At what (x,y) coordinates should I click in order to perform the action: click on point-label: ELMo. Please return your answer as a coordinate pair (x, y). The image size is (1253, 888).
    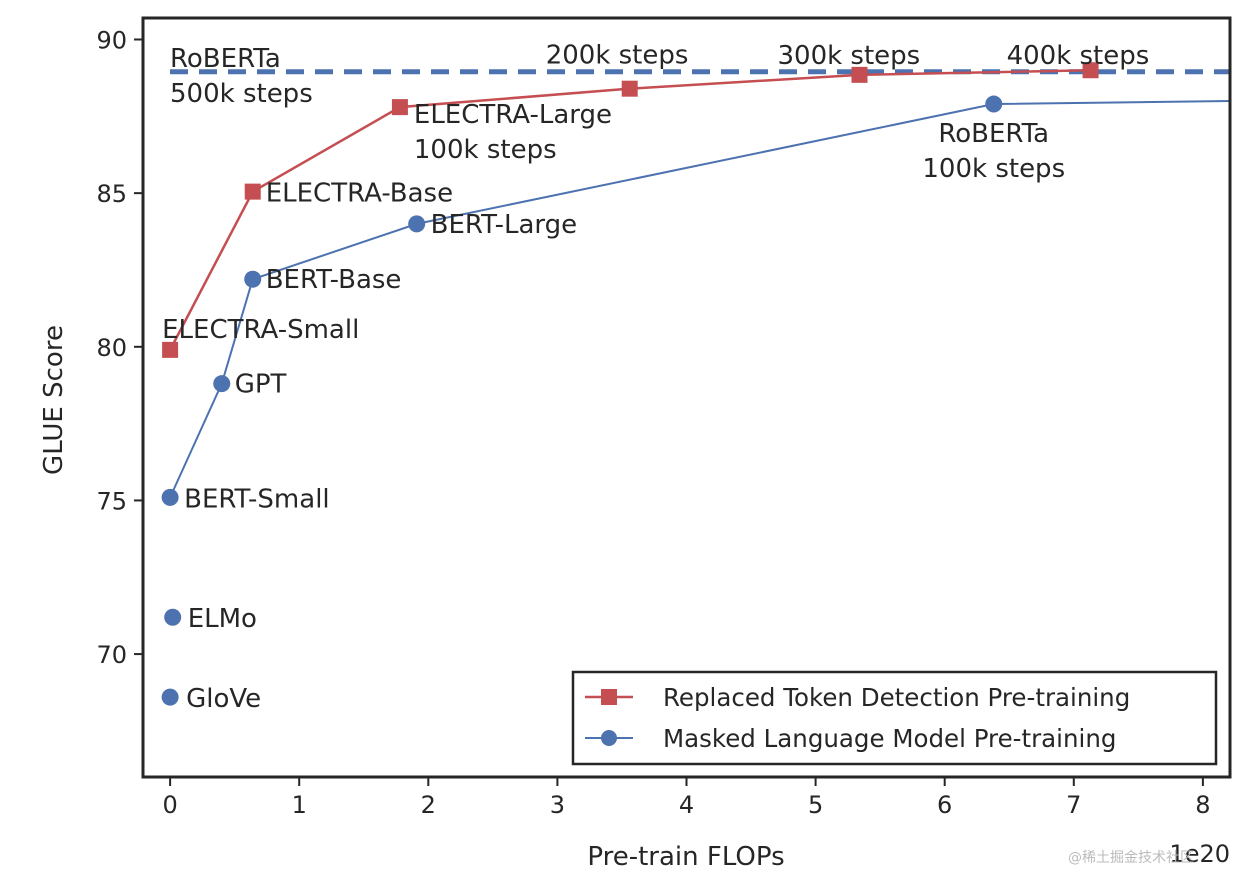
    Looking at the image, I should click on (222, 619).